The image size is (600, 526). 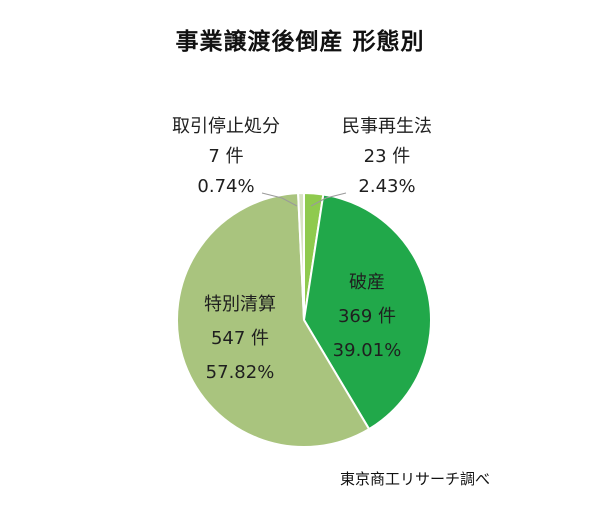 What do you see at coordinates (415, 479) in the screenshot?
I see `source-note: 東京商工リサーチ調べ` at bounding box center [415, 479].